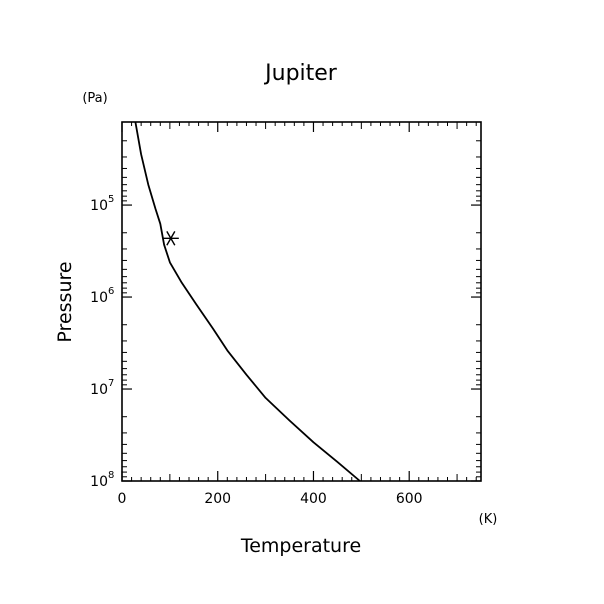  Describe the element at coordinates (111, 383) in the screenshot. I see `y-tick-exponent: 7` at that location.